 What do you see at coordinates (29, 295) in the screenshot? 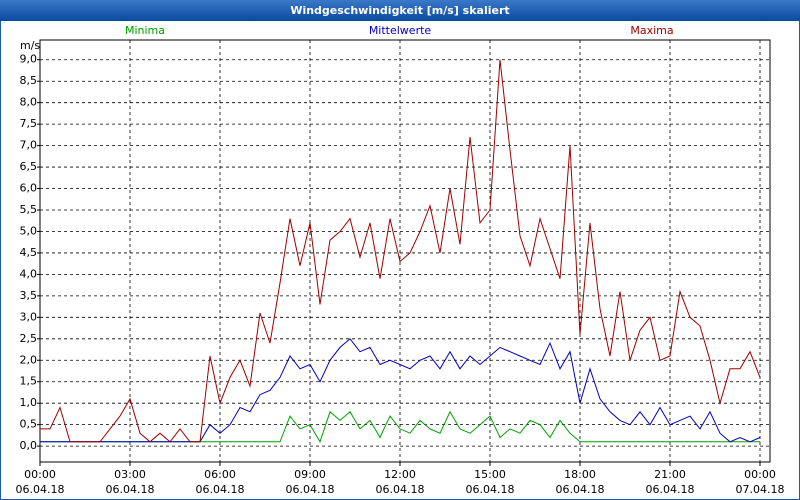
I see `y-tick-label: 3,5` at bounding box center [29, 295].